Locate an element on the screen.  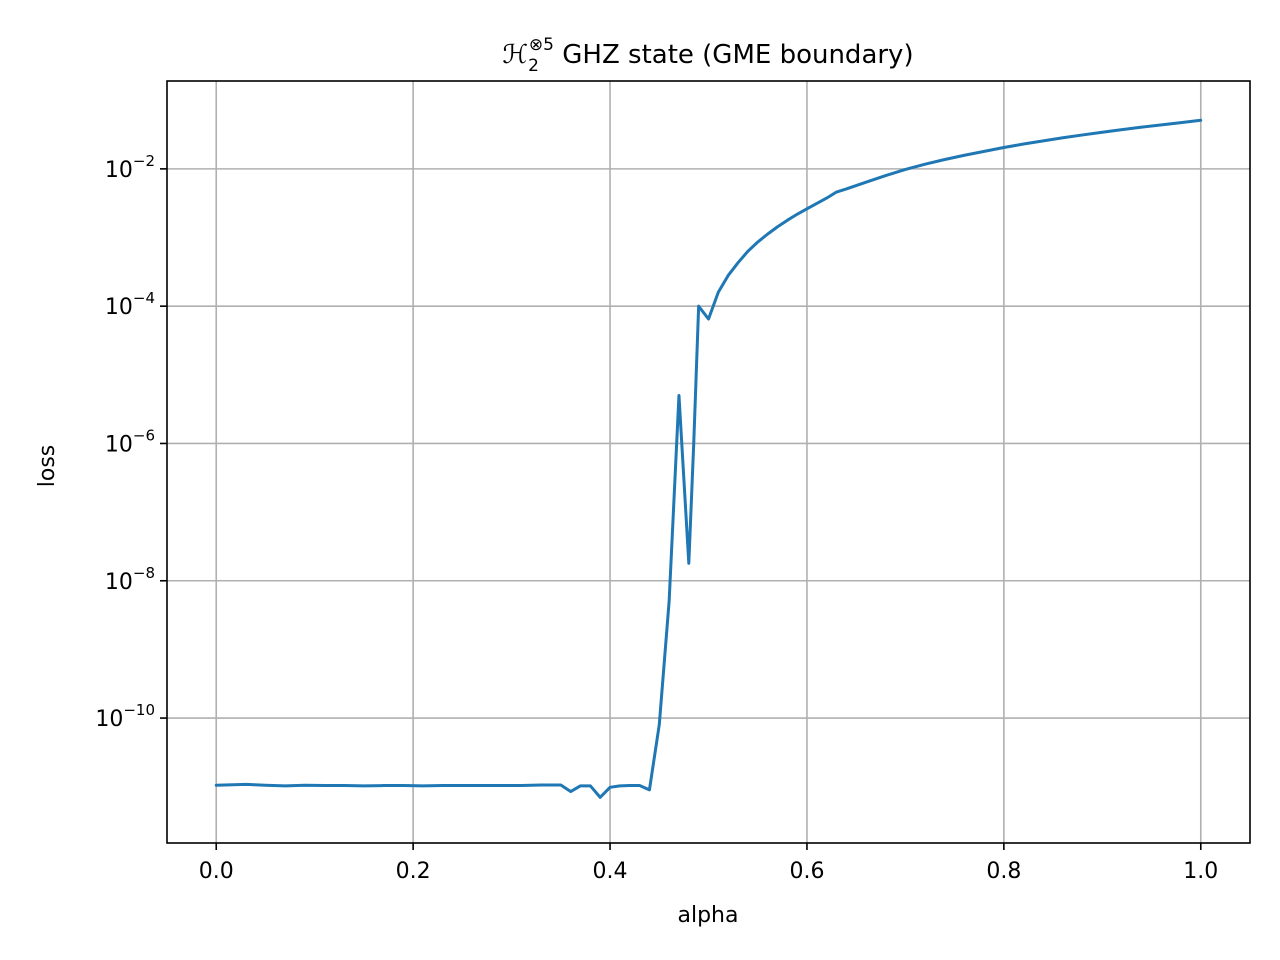
x-tick-label: 0.0 is located at coordinates (216, 871).